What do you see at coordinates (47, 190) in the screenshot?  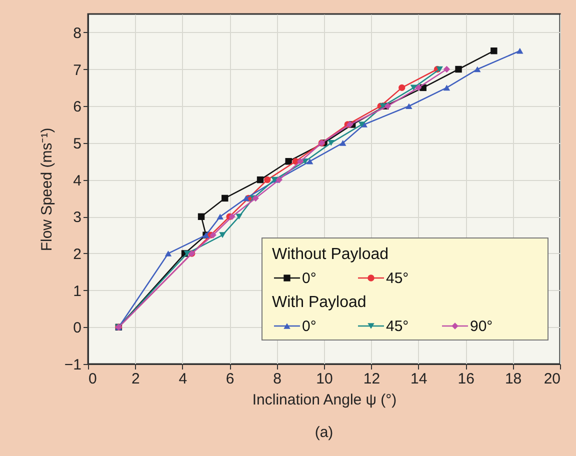 I see `y-axis-title: Flow Speed (ms⁻¹)` at bounding box center [47, 190].